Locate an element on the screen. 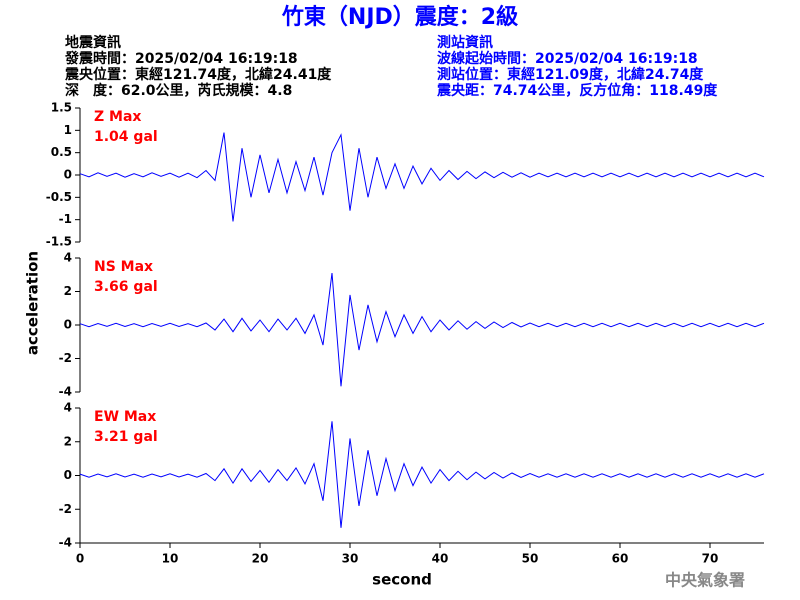  info-left: 震央位置：東經121.74度，北緯24.41度 is located at coordinates (198, 74).